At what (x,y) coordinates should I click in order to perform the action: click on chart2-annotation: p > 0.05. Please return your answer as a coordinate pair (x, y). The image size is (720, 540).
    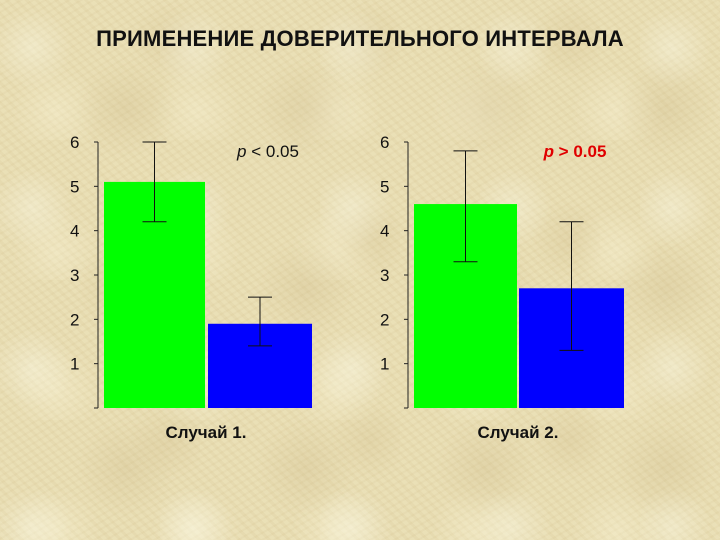
    Looking at the image, I should click on (575, 151).